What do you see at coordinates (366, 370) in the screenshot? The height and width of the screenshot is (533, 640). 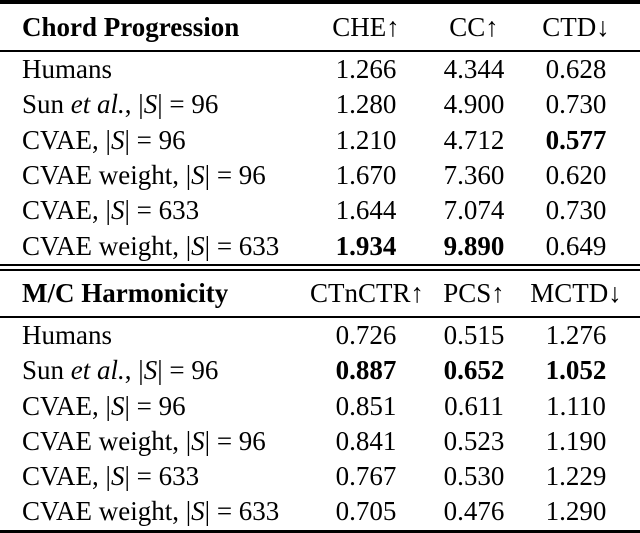 I see `metric-value: 0.887` at bounding box center [366, 370].